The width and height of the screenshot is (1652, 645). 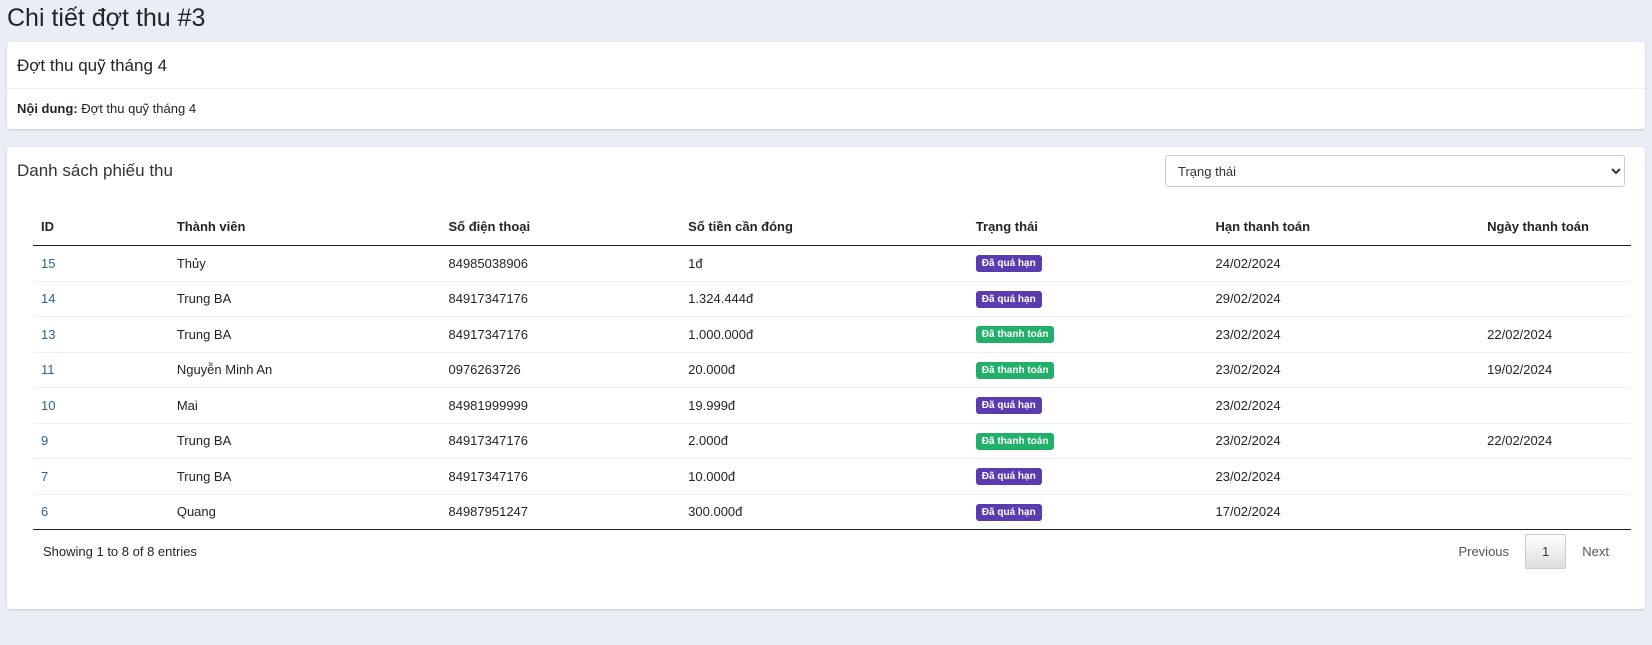 I want to click on paid-date-cell: 19/02/2024, so click(x=1555, y=370).